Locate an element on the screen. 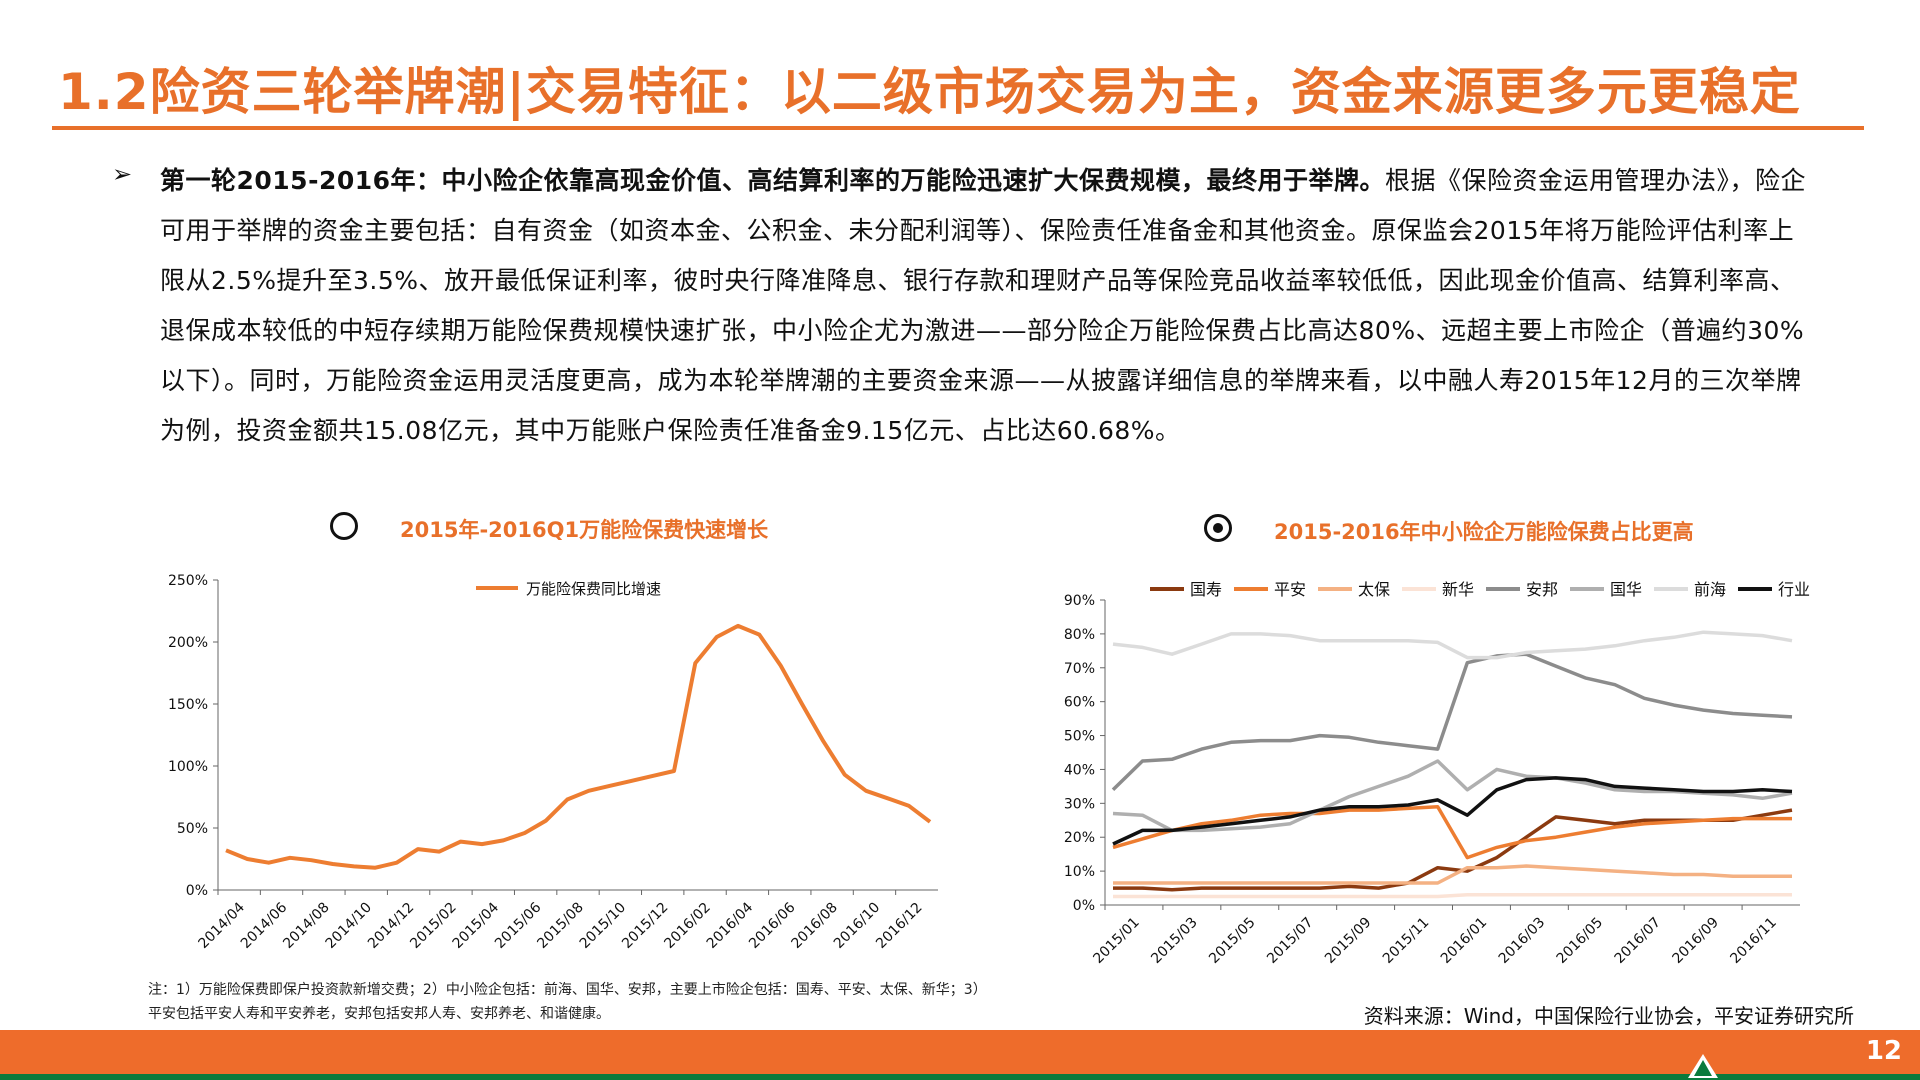  series-line-前海 is located at coordinates (1452, 645).